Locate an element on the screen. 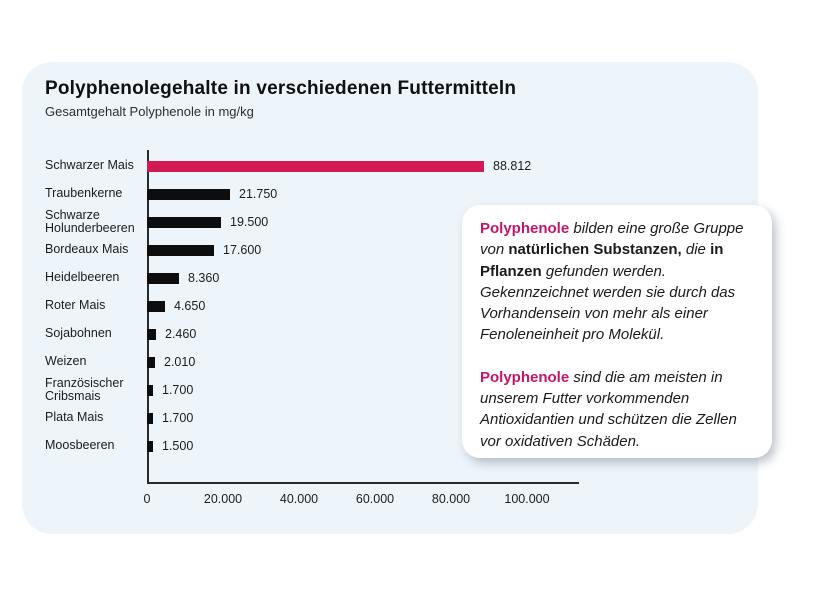  chart-row: Schwarzer Mais 88.812 is located at coordinates (312, 166).